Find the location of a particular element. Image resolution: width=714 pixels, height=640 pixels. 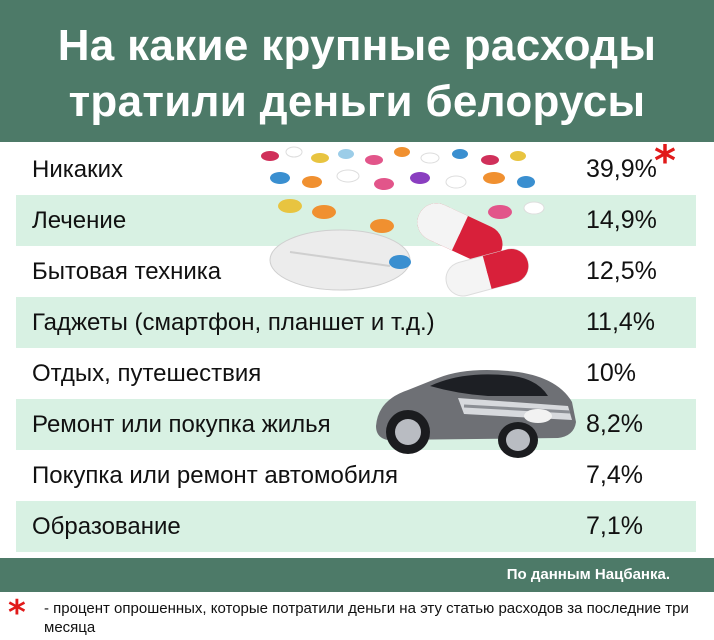

row-value: 12,5% is located at coordinates (621, 271).